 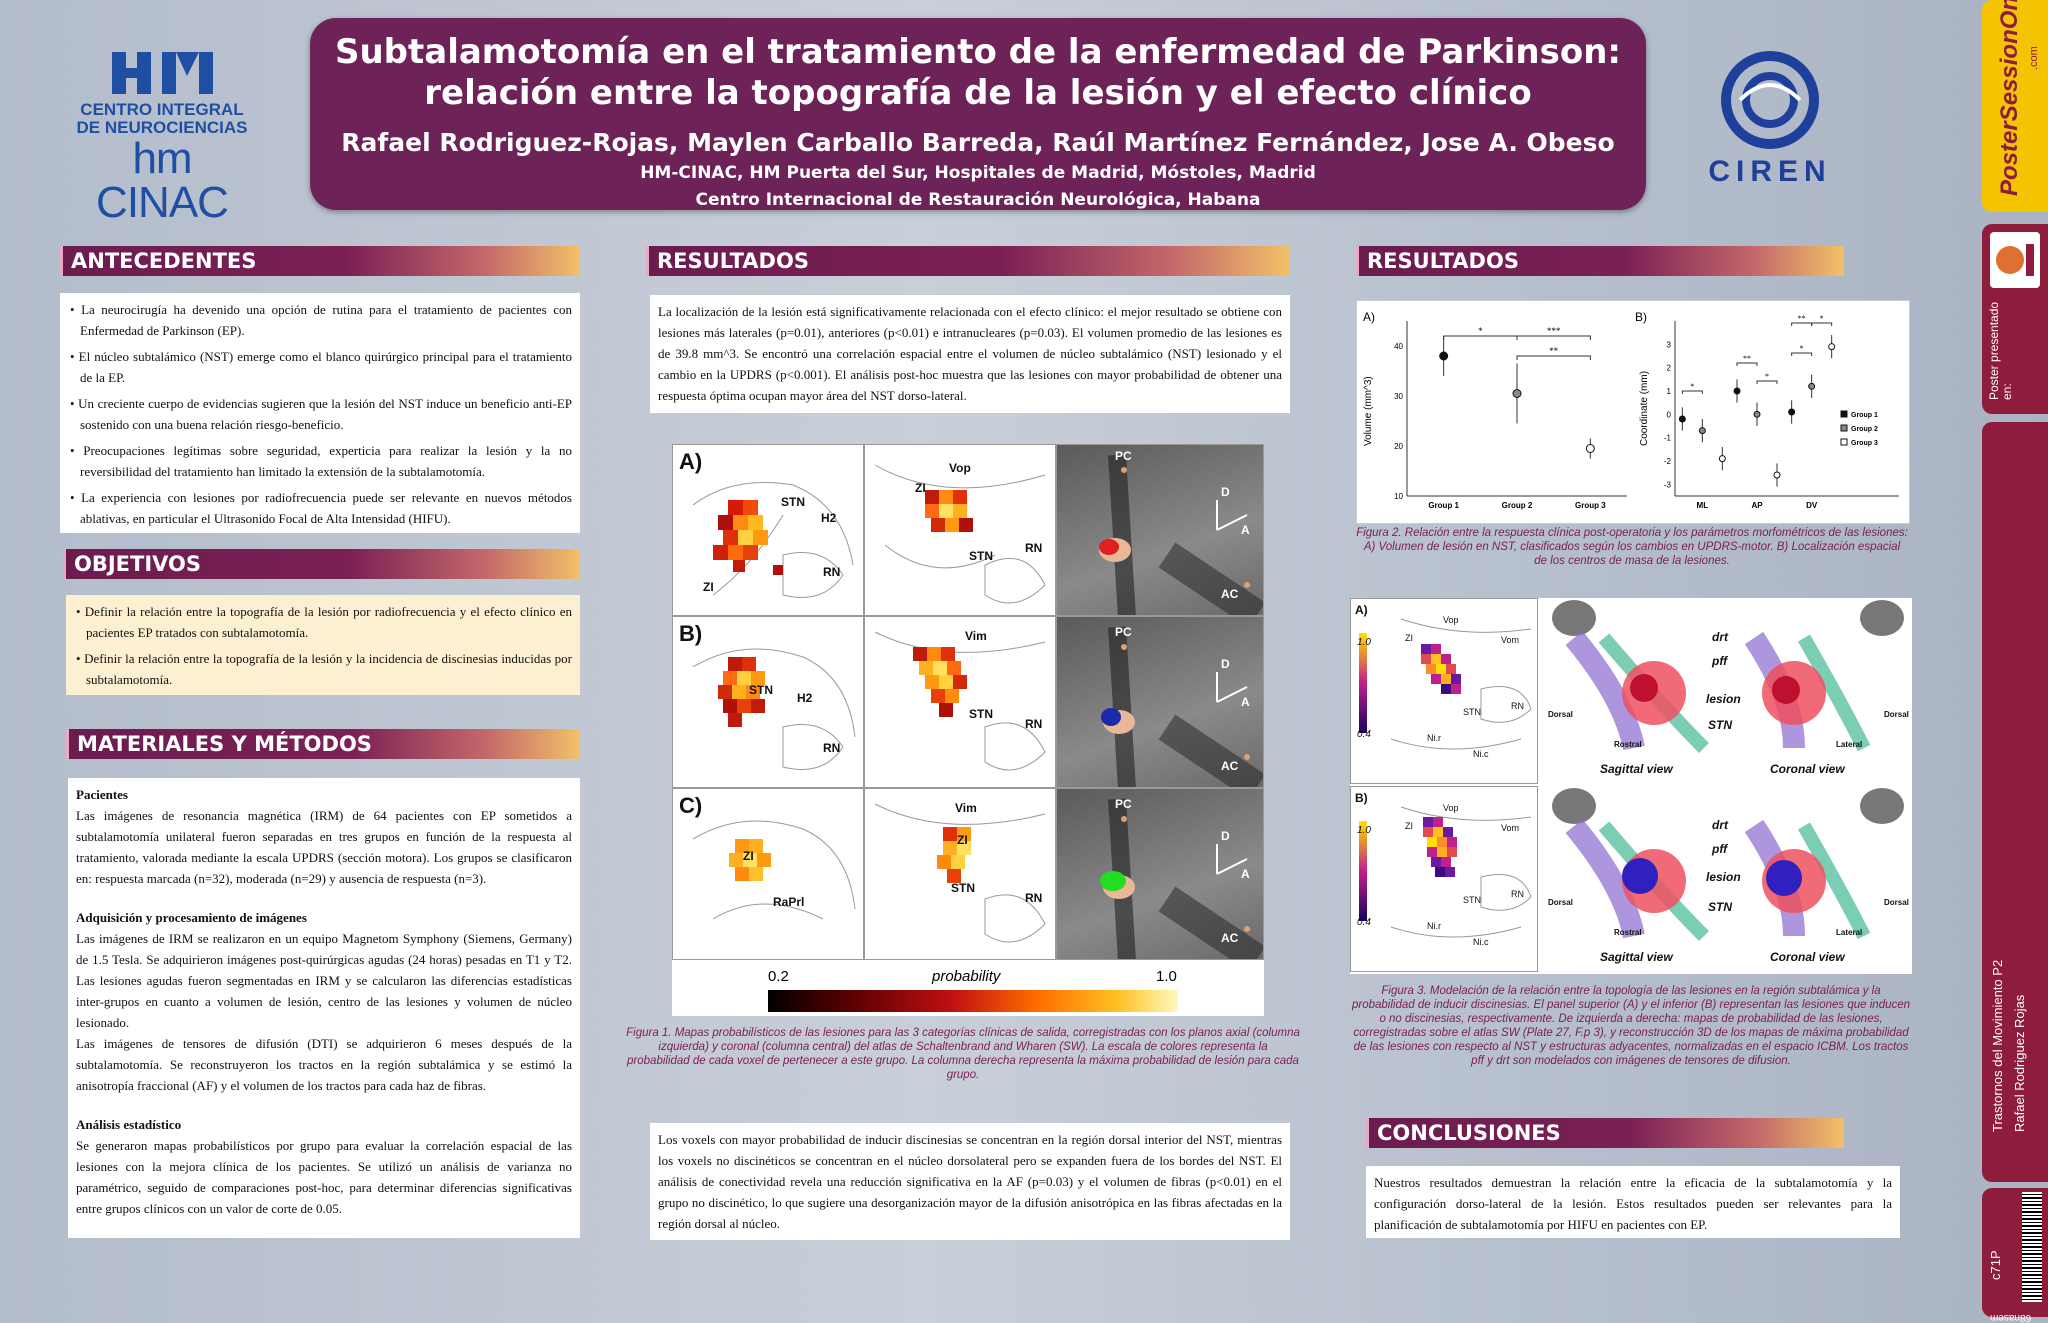 I want to click on fig2a-x-tick: Group 2, so click(x=1517, y=505).